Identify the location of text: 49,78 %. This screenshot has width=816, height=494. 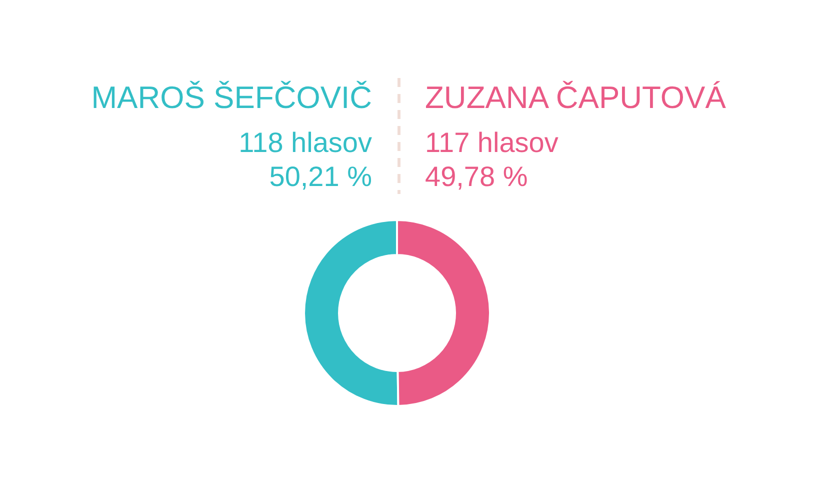
(476, 176).